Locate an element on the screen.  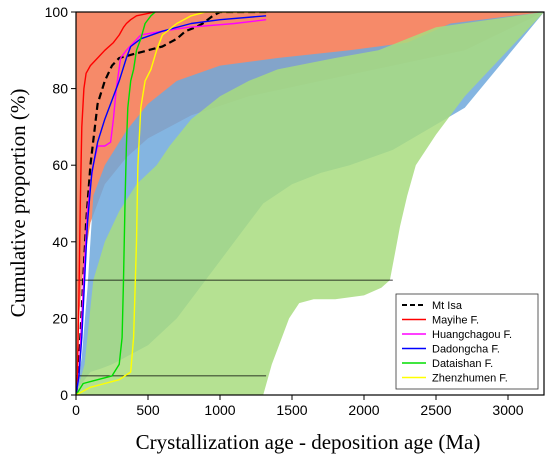
x-tick-label: 2000 is located at coordinates (363, 410).